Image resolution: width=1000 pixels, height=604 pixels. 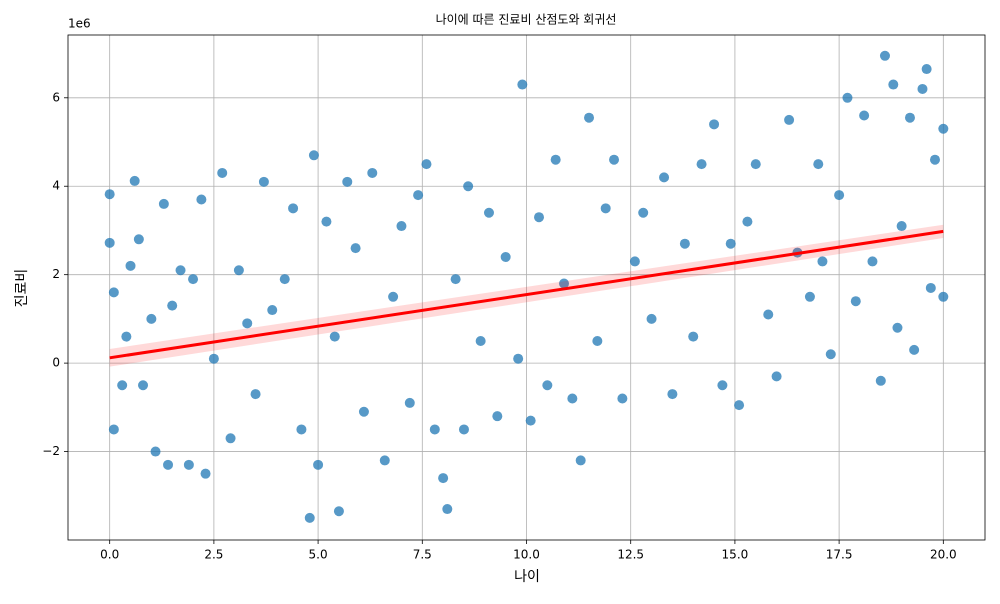 I want to click on x-tick-label: 7.5, so click(x=422, y=555).